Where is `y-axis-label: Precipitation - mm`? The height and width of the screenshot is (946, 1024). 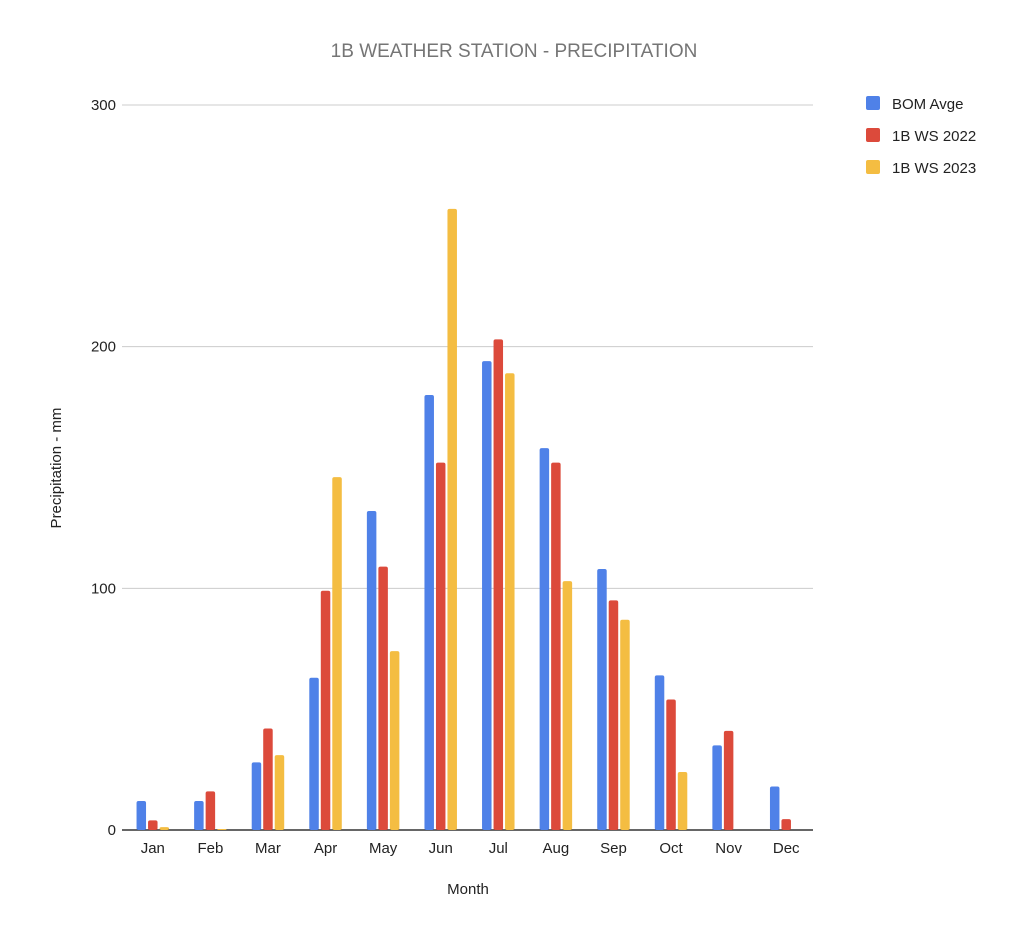
y-axis-label: Precipitation - mm is located at coordinates (56, 468).